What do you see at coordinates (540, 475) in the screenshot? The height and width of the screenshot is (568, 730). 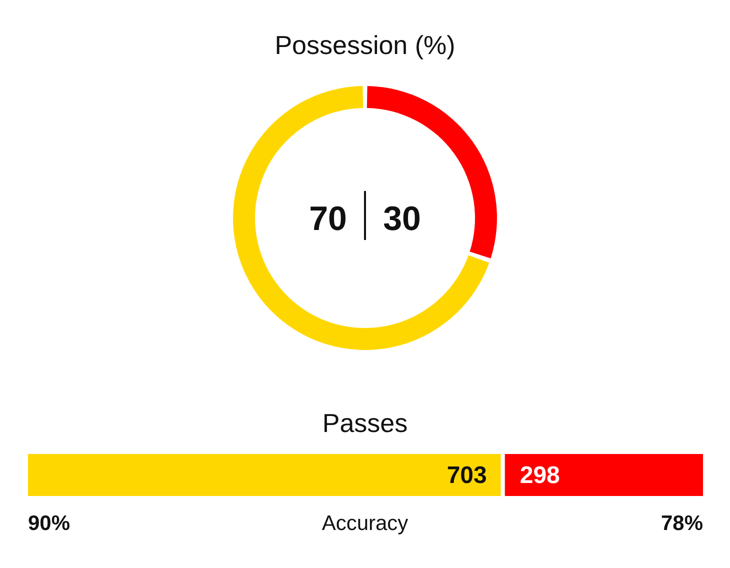 I see `data-label: 298` at bounding box center [540, 475].